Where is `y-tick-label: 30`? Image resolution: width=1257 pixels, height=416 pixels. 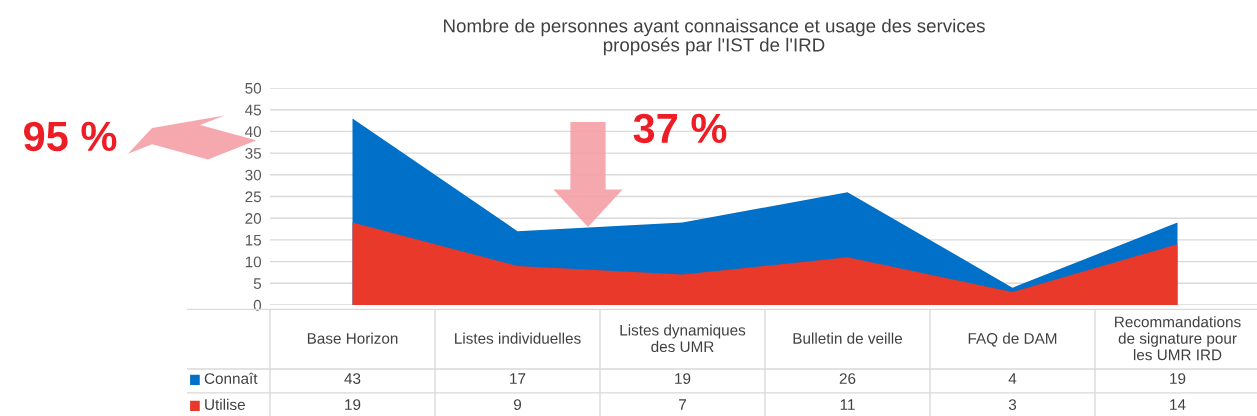 y-tick-label: 30 is located at coordinates (253, 175).